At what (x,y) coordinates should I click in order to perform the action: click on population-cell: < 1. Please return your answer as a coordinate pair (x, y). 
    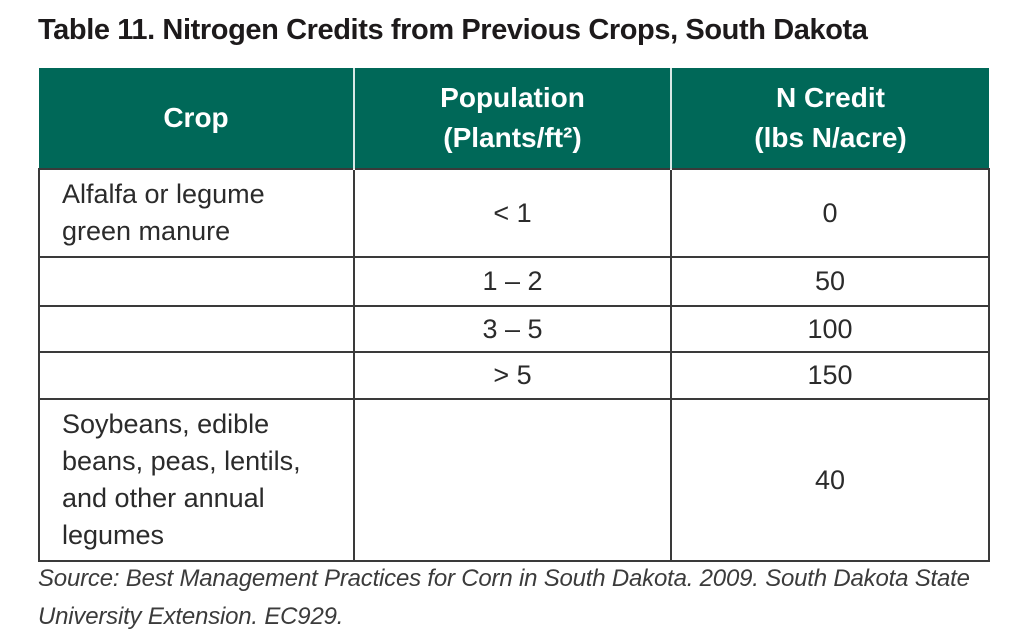
    Looking at the image, I should click on (512, 213).